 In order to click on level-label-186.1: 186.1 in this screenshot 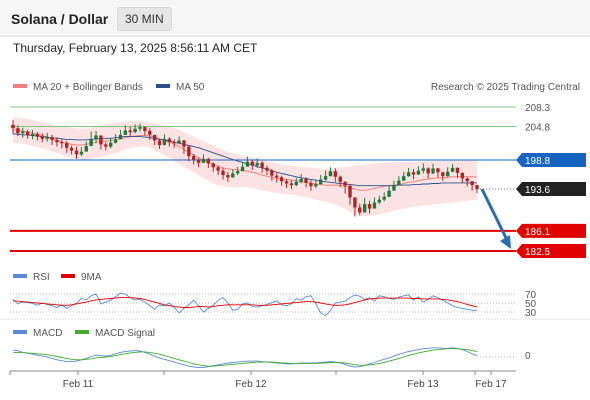, I will do `click(537, 232)`.